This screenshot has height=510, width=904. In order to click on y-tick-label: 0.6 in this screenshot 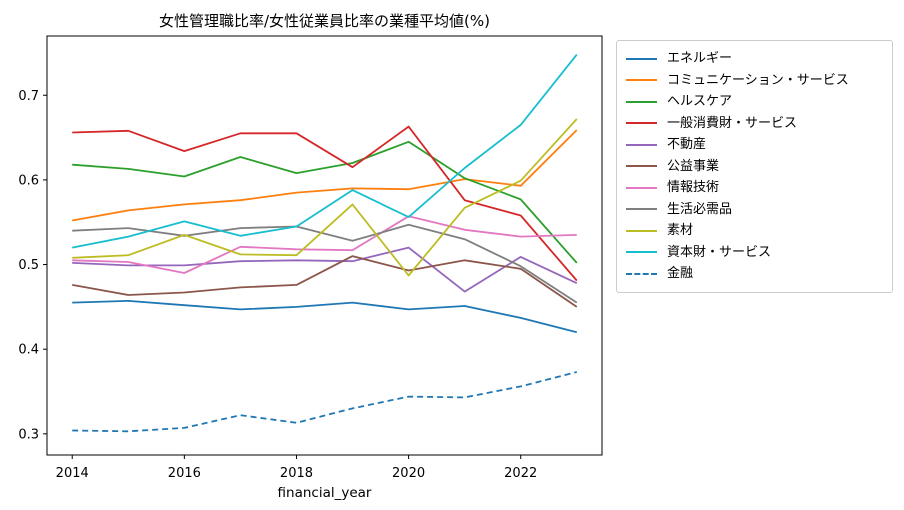, I will do `click(28, 180)`.